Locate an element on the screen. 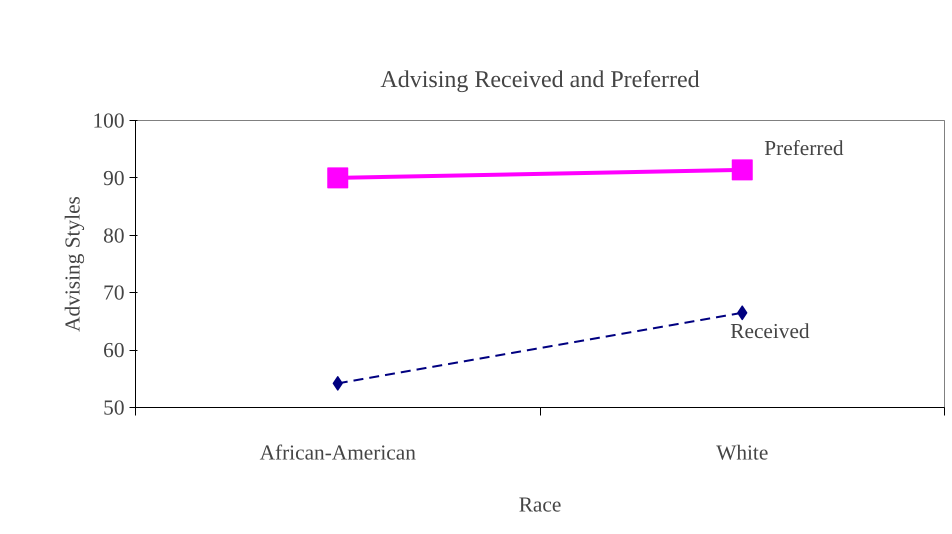 This screenshot has width=952, height=534. y-tick-label: 100 is located at coordinates (108, 120).